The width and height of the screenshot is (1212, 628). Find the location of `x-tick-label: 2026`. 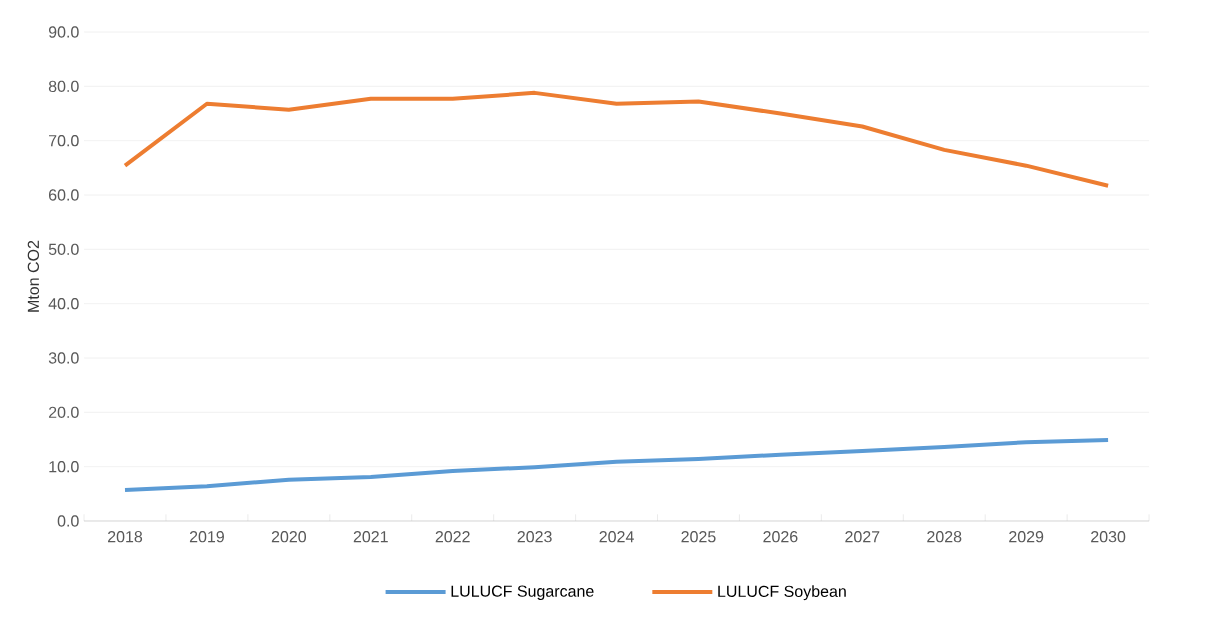

x-tick-label: 2026 is located at coordinates (780, 537).